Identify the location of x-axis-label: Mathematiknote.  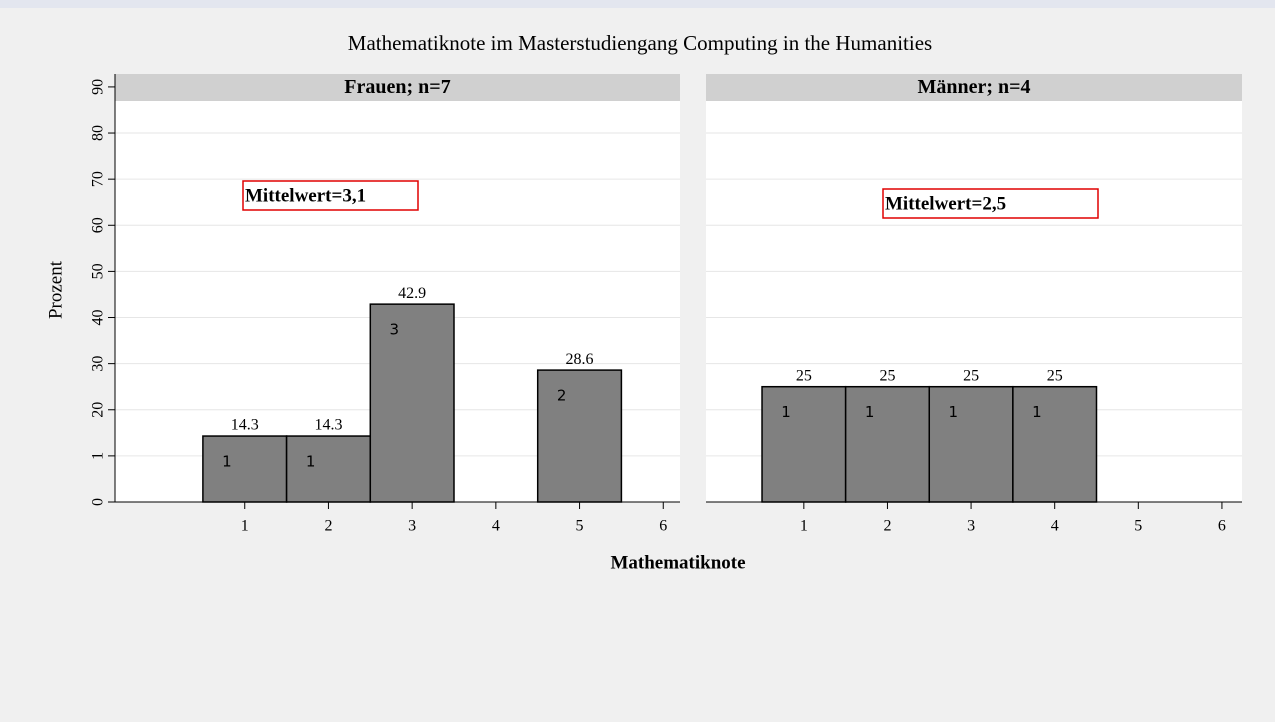
(677, 562).